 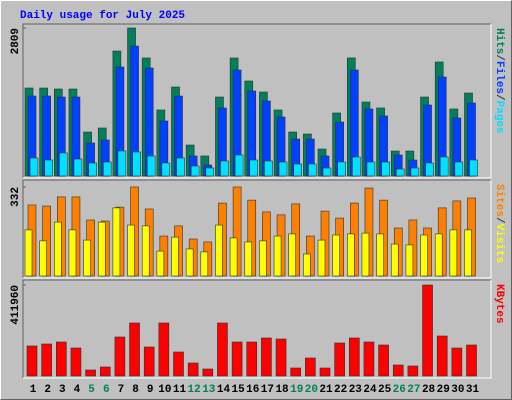 What do you see at coordinates (457, 390) in the screenshot?
I see `x-tick-label: 30` at bounding box center [457, 390].